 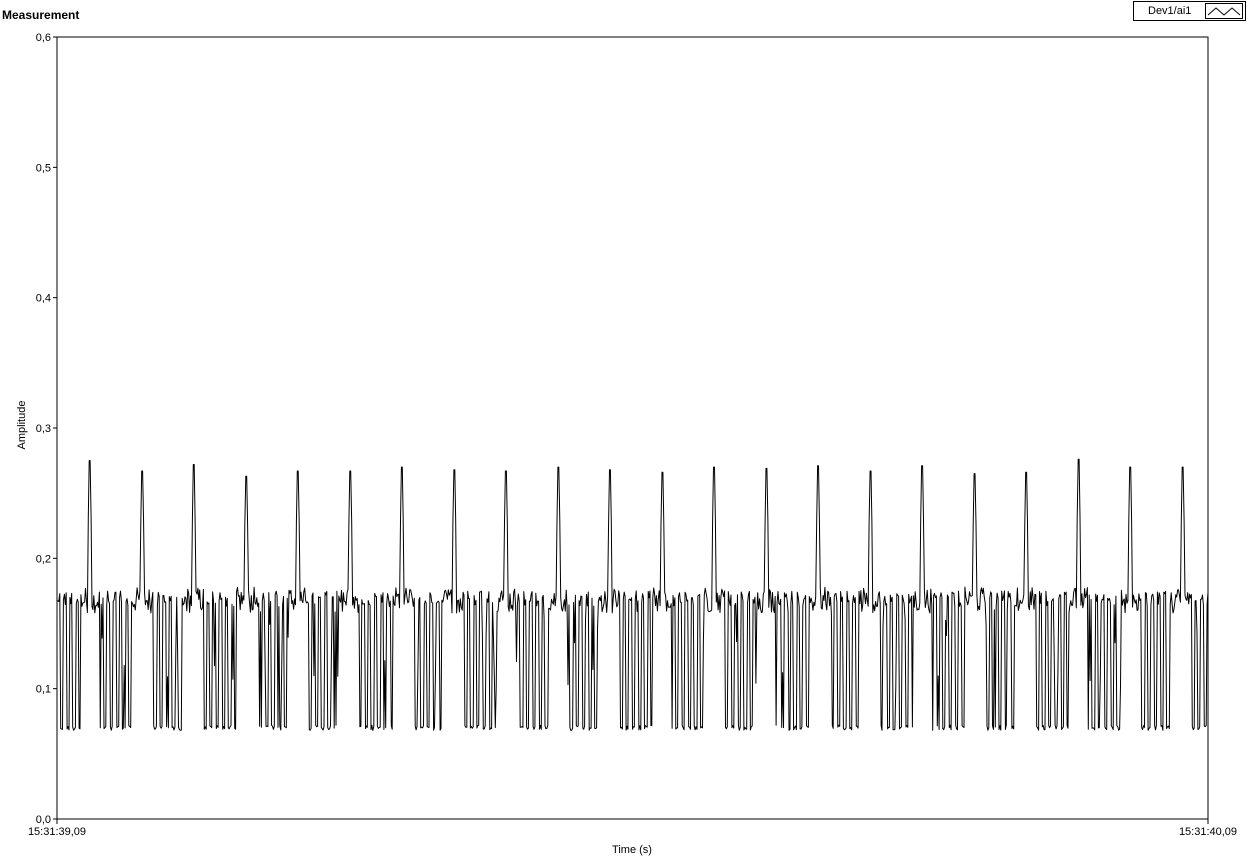 What do you see at coordinates (43, 690) in the screenshot?
I see `y-tick-label: 0,1` at bounding box center [43, 690].